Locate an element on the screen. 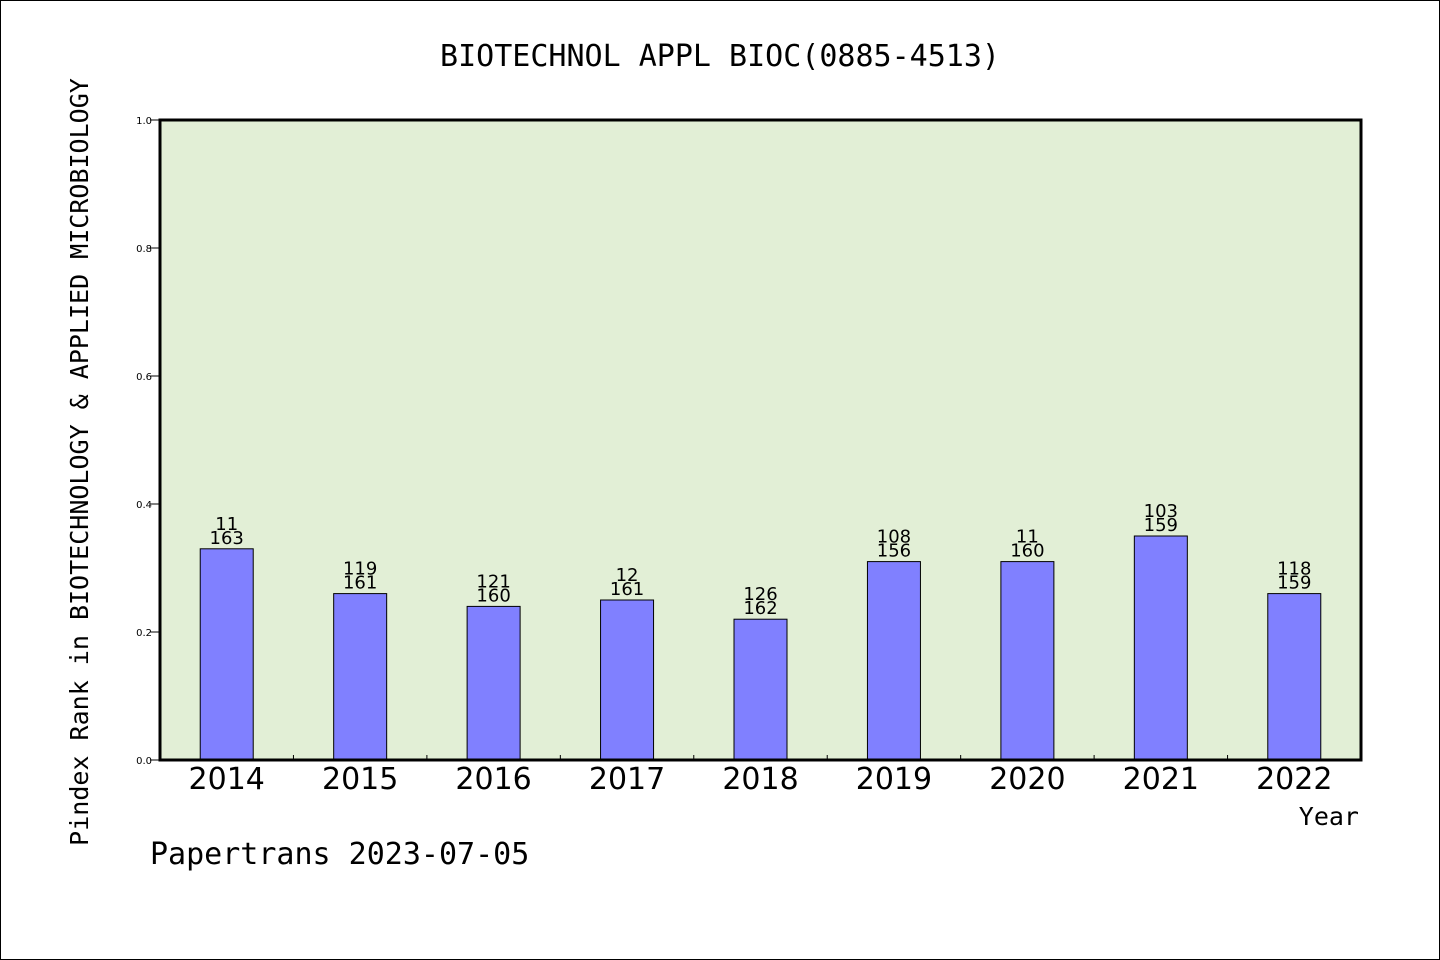 The height and width of the screenshot is (960, 1440). y-tick-label: 0.2 is located at coordinates (144, 633).